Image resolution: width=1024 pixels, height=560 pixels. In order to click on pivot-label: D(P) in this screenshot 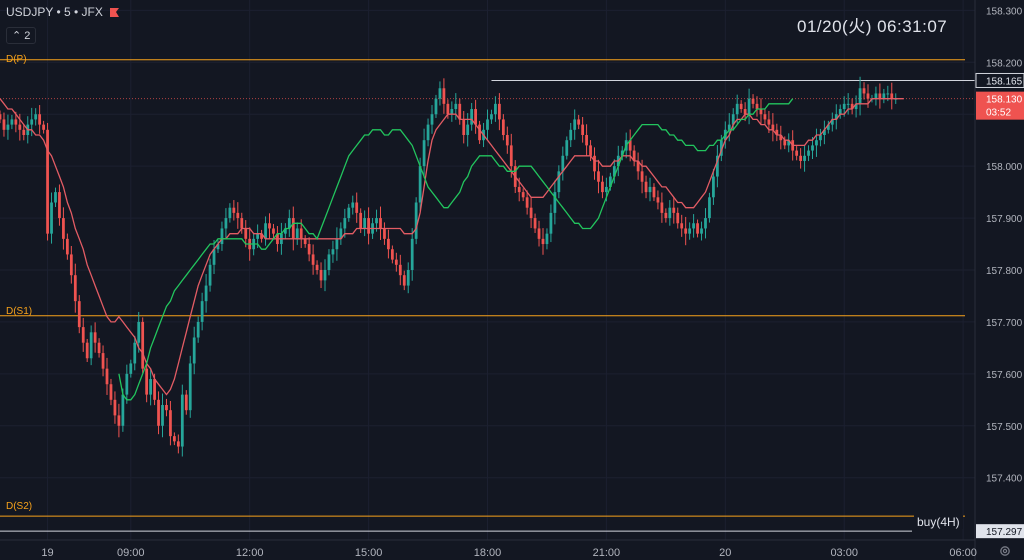, I will do `click(16, 59)`.